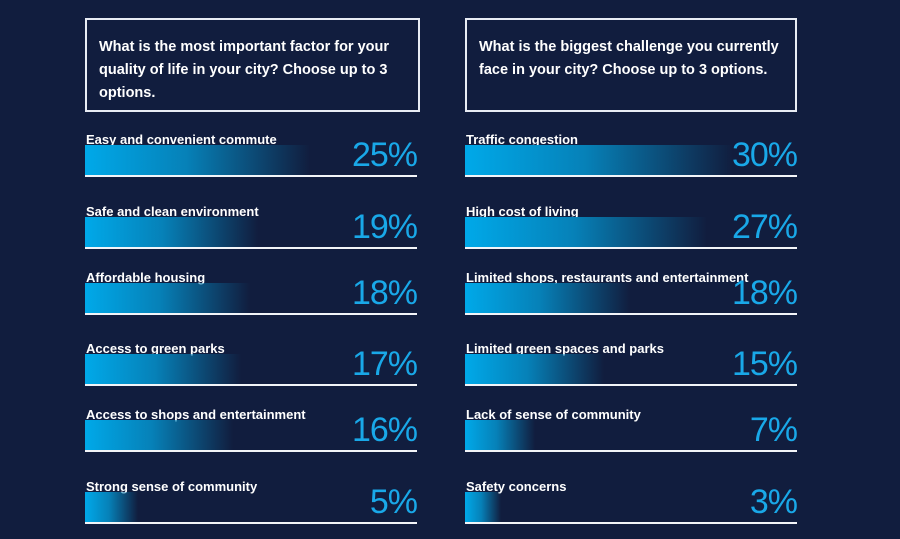 This screenshot has width=900, height=539. I want to click on bar-row: Strong sense of community 5%, so click(251, 509).